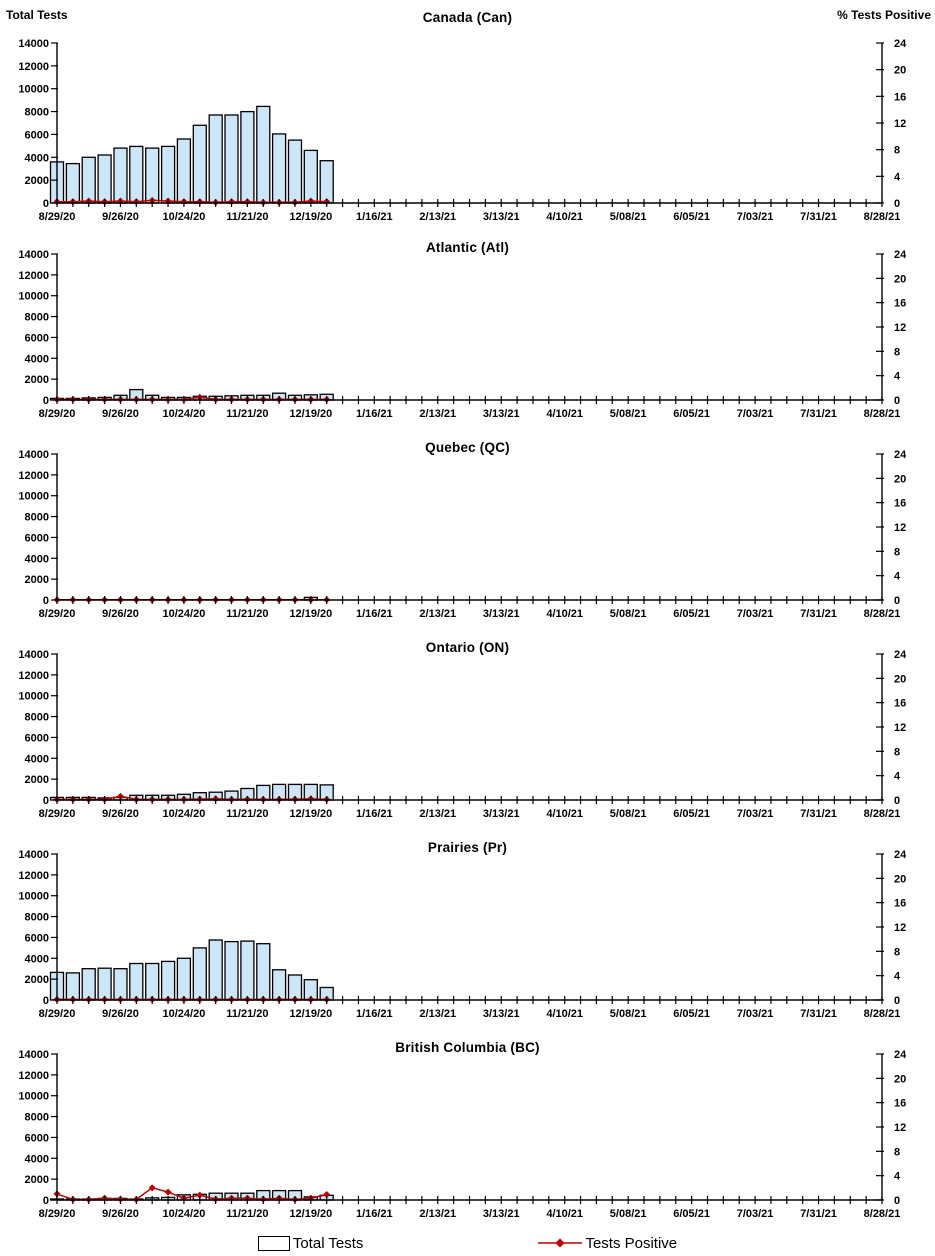  I want to click on svg-text: 12/19/20, so click(310, 217).